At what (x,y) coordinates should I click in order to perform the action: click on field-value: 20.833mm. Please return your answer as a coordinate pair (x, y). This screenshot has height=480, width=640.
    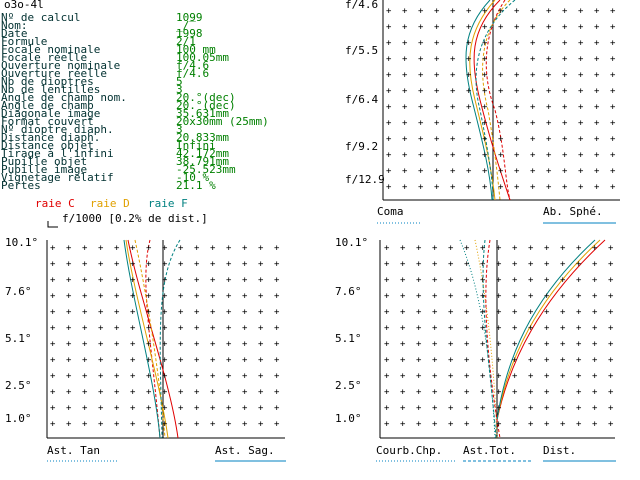
    Looking at the image, I should click on (202, 137).